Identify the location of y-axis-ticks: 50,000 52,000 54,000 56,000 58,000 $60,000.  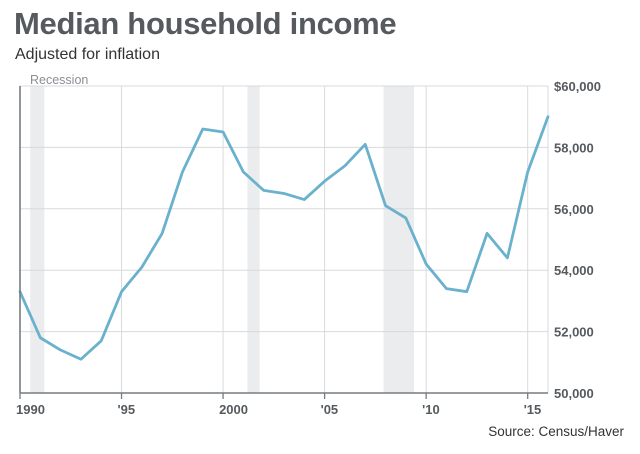
(577, 240).